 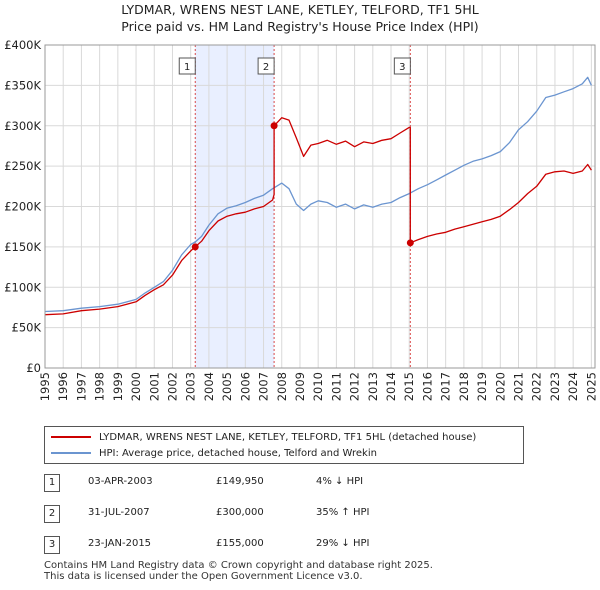 I want to click on legend-swatch-property, so click(x=71, y=437).